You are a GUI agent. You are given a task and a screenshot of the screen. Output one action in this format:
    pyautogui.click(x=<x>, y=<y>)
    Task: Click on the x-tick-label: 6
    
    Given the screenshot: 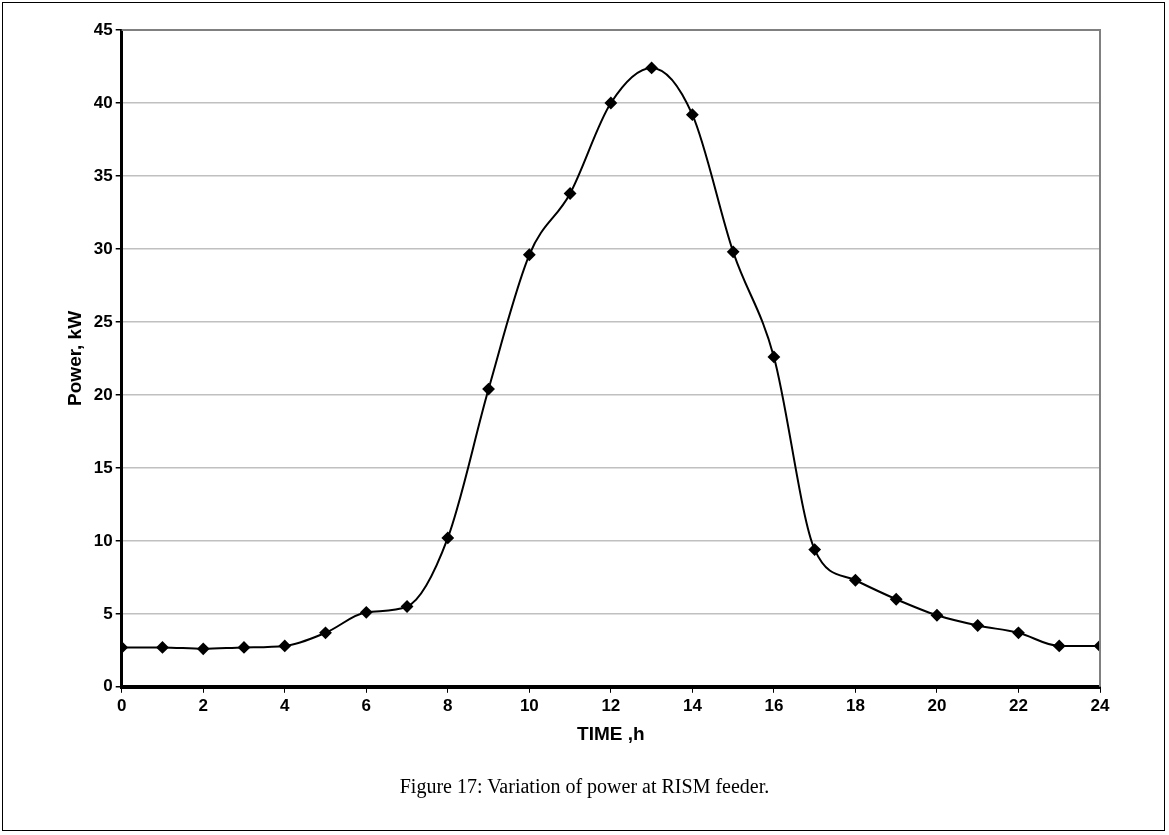 What is the action you would take?
    pyautogui.click(x=366, y=705)
    